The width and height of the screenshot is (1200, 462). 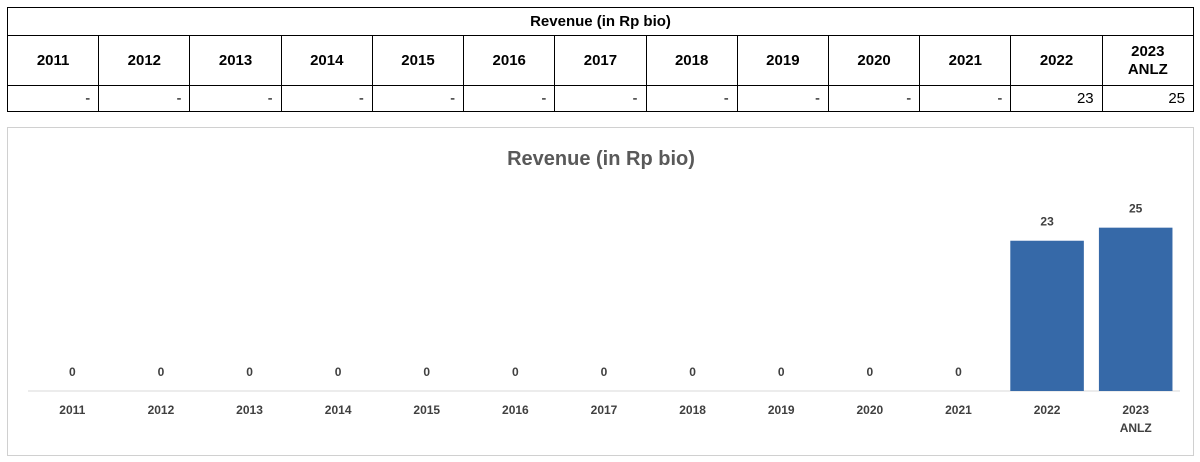 What do you see at coordinates (161, 410) in the screenshot?
I see `x-tick-label-1: 2012` at bounding box center [161, 410].